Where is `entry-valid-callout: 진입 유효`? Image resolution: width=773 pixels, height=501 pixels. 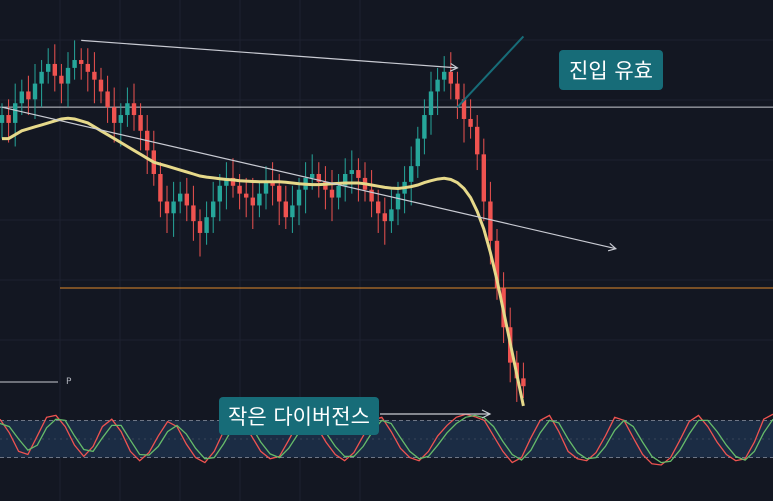
entry-valid-callout: 진입 유효 is located at coordinates (611, 70).